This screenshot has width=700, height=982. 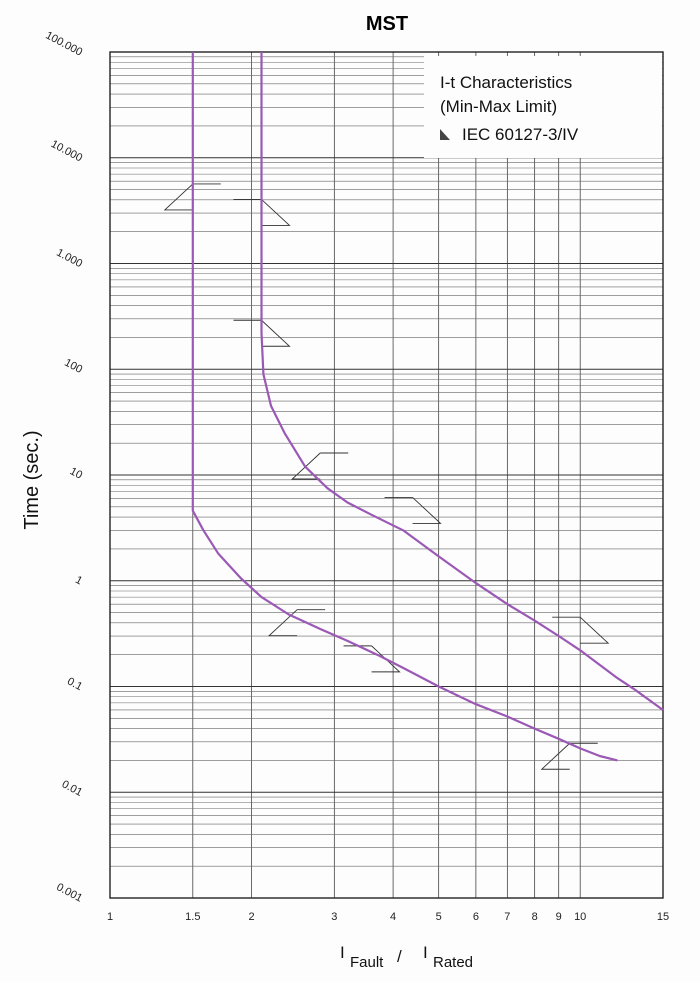 What do you see at coordinates (69, 893) in the screenshot?
I see `y-tick-label: 0.001` at bounding box center [69, 893].